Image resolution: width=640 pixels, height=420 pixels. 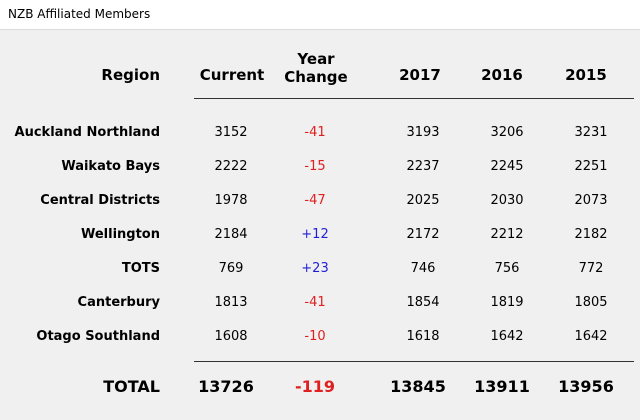 I want to click on row-change-cell: +12, so click(x=315, y=234).